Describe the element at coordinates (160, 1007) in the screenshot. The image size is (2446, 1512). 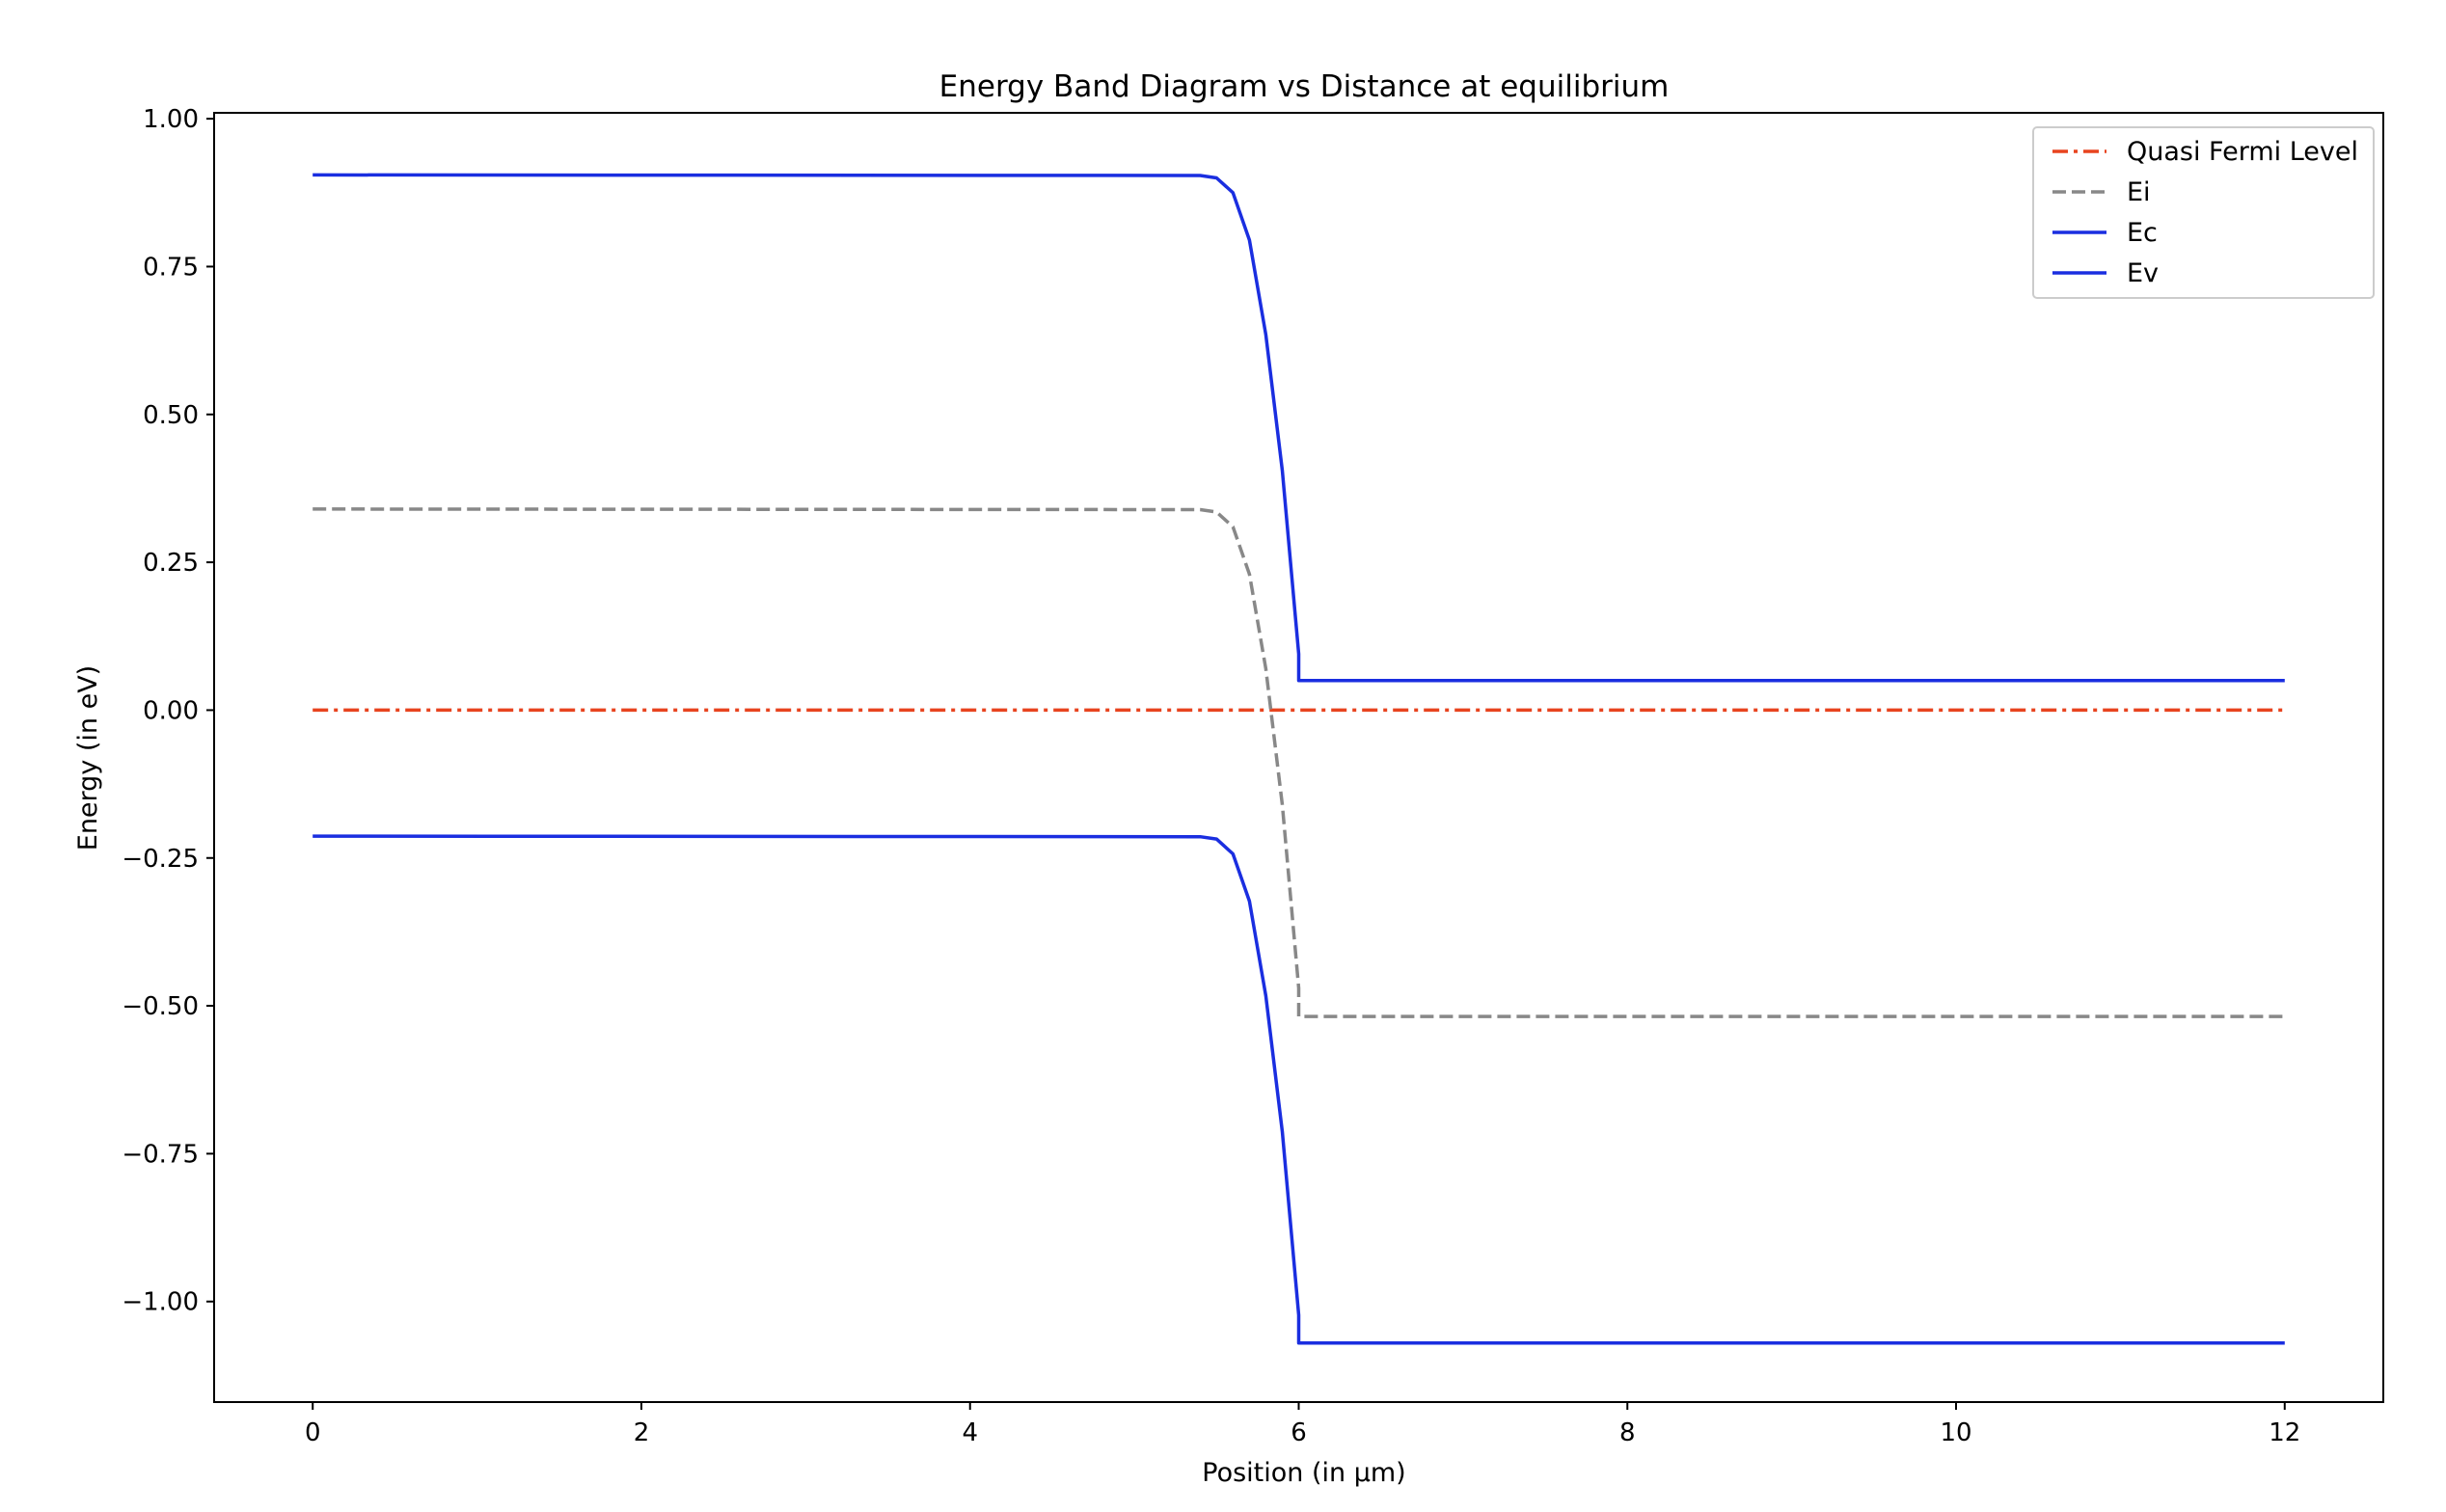
I see `y-tick-label: −0.50` at that location.